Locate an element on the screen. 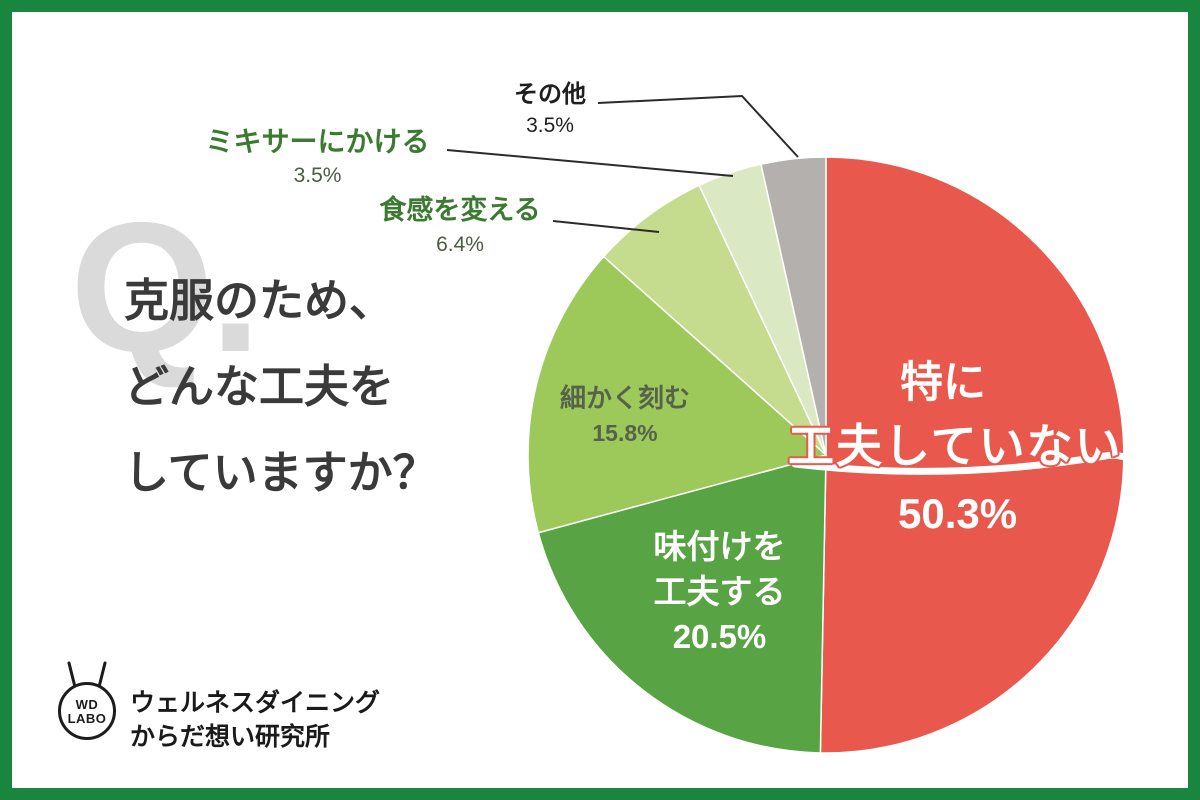 This screenshot has height=800, width=1200. logo-org-line-1: ウェルネスダイニング is located at coordinates (255, 703).